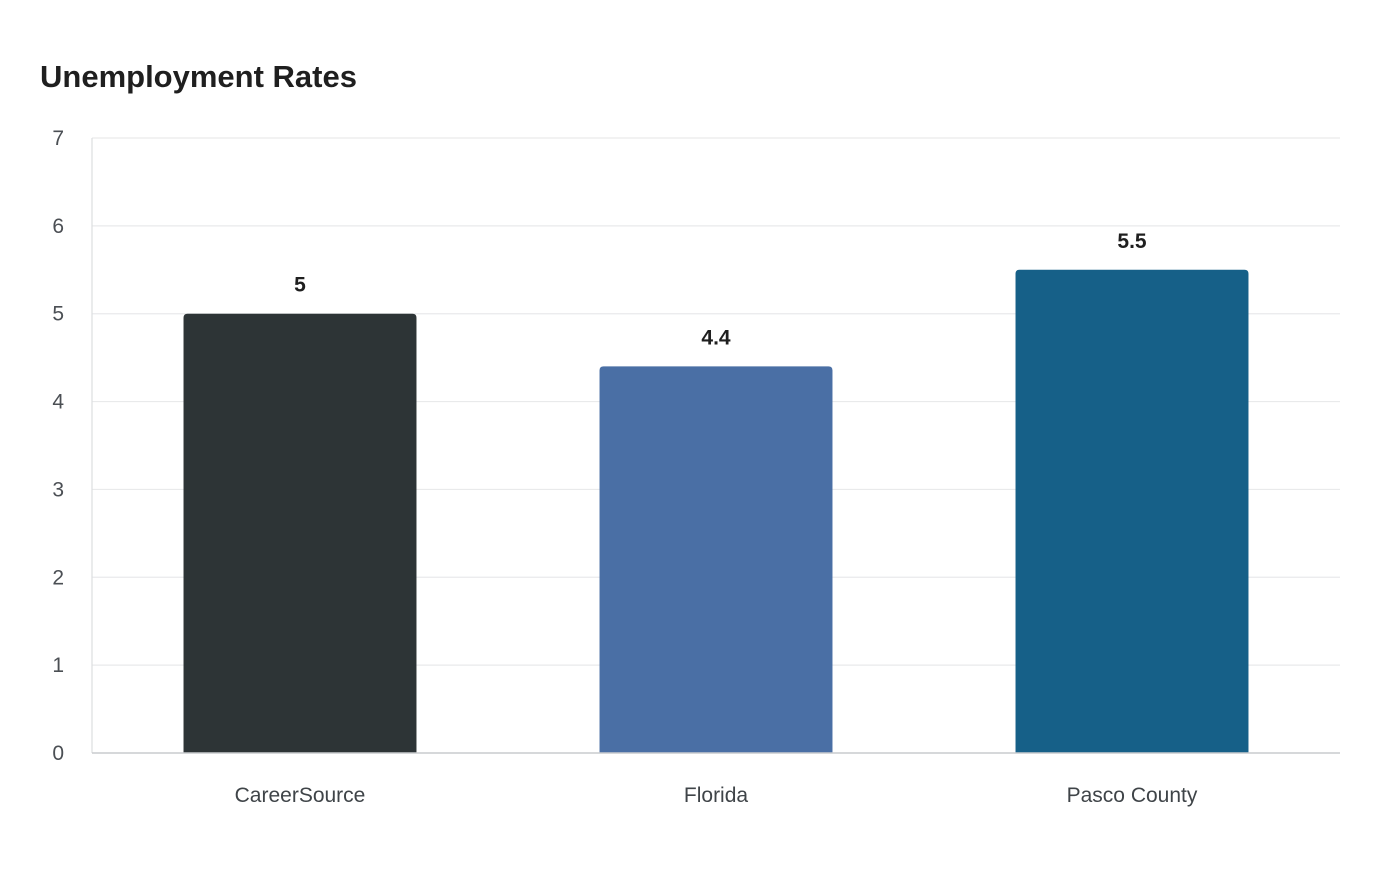  Describe the element at coordinates (716, 337) in the screenshot. I see `data-label: 4.4` at that location.